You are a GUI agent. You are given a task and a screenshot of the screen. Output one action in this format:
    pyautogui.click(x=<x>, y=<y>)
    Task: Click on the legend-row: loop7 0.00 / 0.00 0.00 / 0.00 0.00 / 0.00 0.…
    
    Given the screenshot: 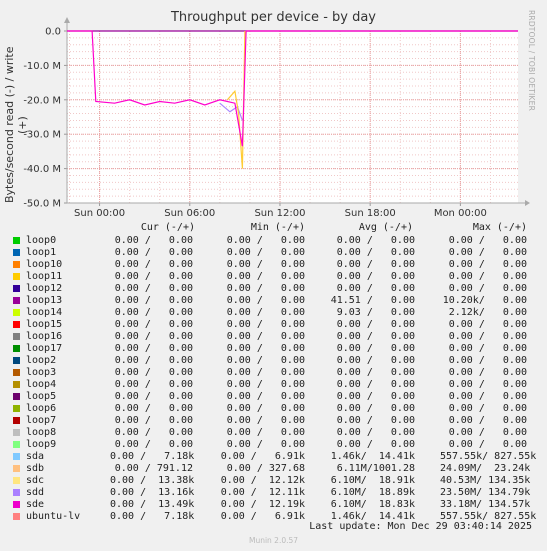 What is the action you would take?
    pyautogui.click(x=273, y=421)
    